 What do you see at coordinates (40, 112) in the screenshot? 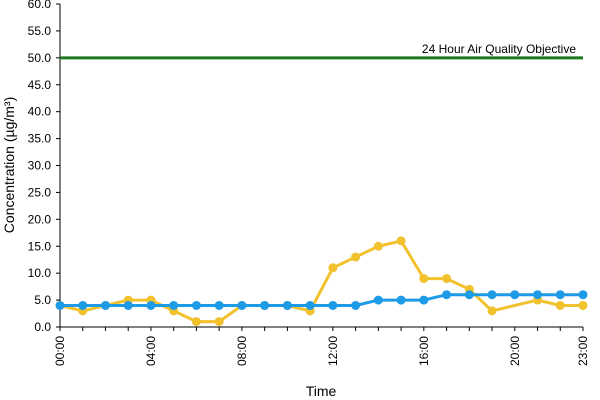
I see `y-tick-label: 40.0` at bounding box center [40, 112].